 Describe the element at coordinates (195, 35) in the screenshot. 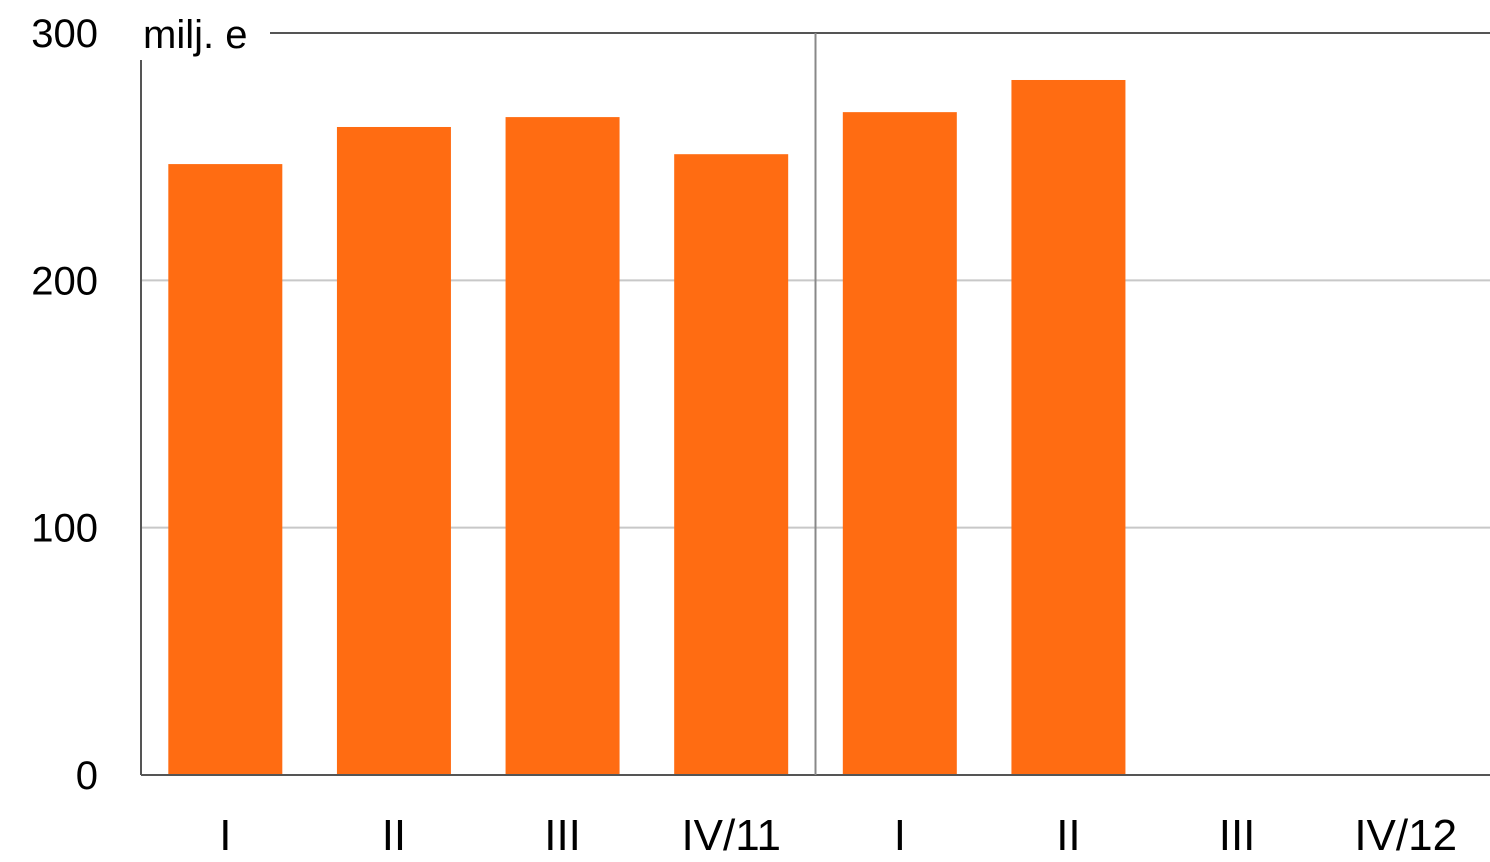

I see `y-unit-label: milj. e` at that location.